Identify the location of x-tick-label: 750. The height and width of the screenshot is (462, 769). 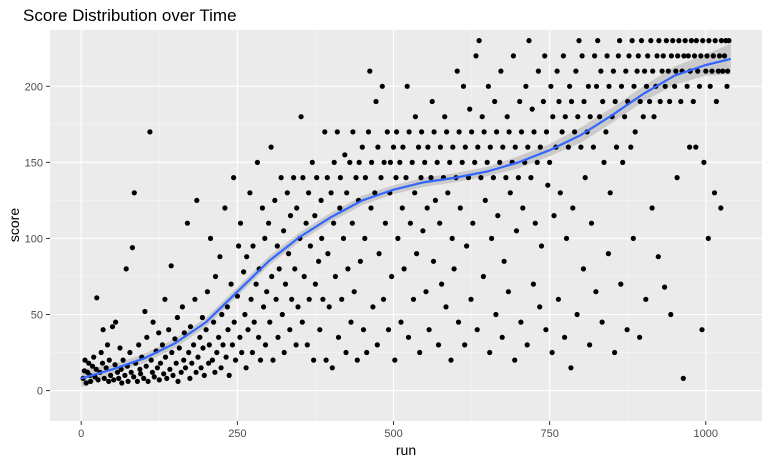
(549, 434).